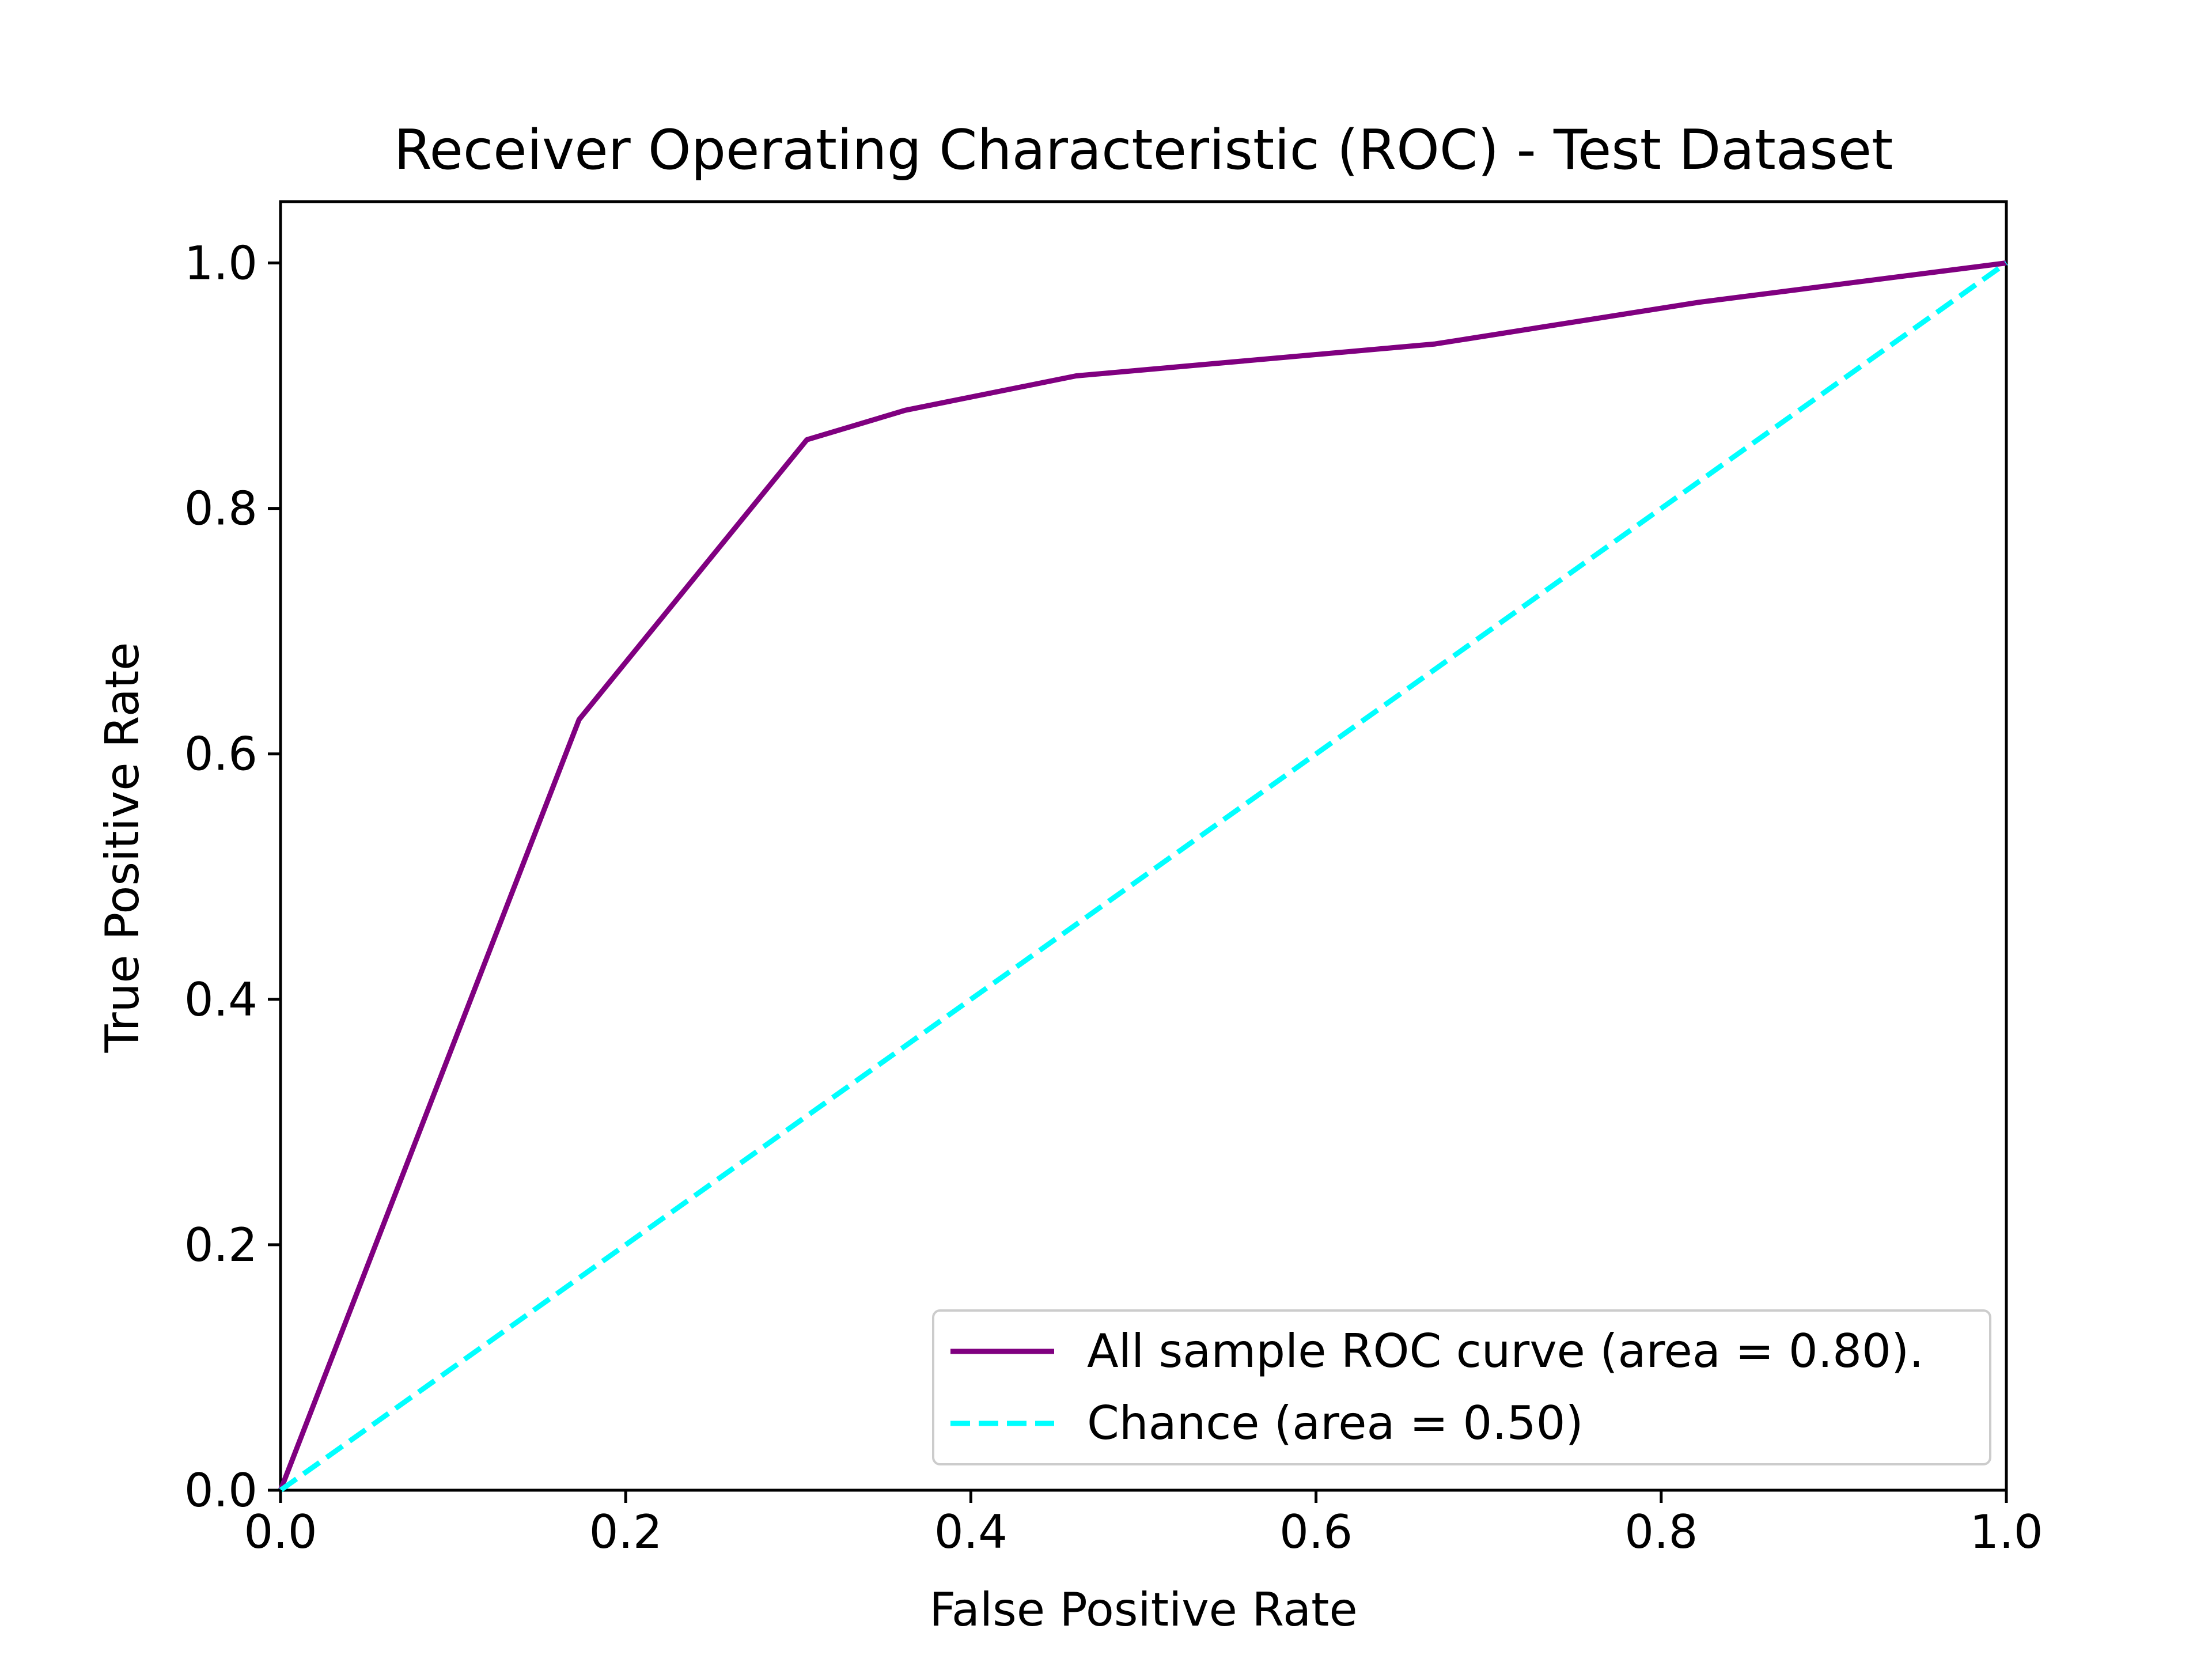  I want to click on legend-label-chance: Chance (area = 0.50), so click(1335, 1423).